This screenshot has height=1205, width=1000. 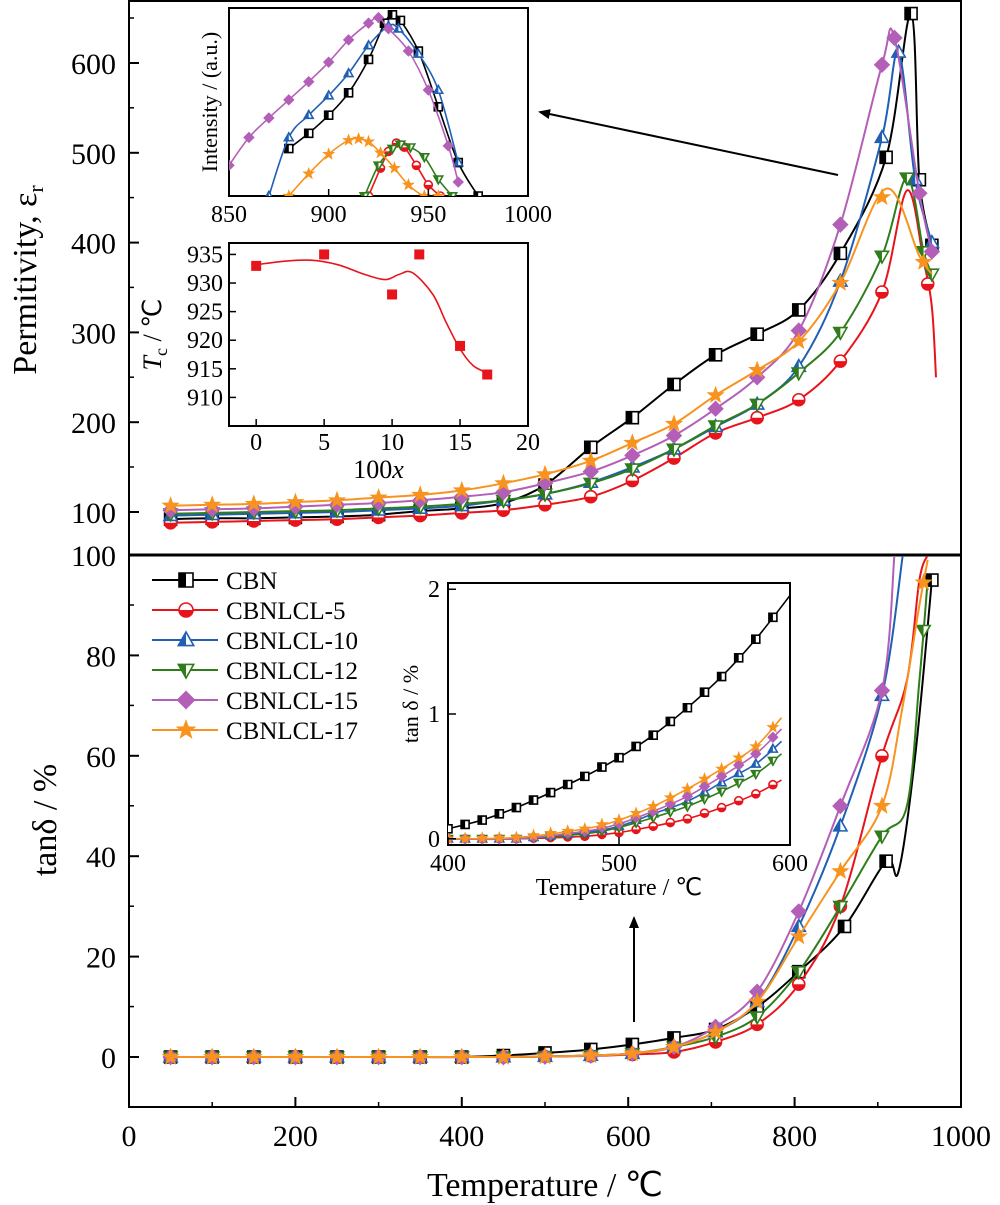 What do you see at coordinates (205, 255) in the screenshot?
I see `inset-tc-y-tick-label: 935` at bounding box center [205, 255].